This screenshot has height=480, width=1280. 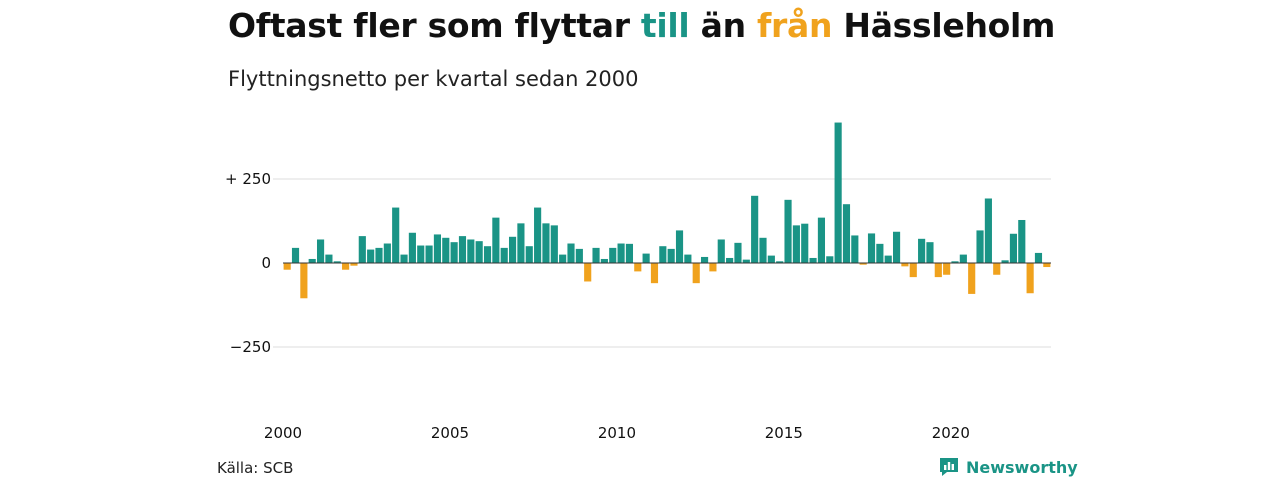 What do you see at coordinates (248, 179) in the screenshot?
I see `y-tick-label: + 250` at bounding box center [248, 179].